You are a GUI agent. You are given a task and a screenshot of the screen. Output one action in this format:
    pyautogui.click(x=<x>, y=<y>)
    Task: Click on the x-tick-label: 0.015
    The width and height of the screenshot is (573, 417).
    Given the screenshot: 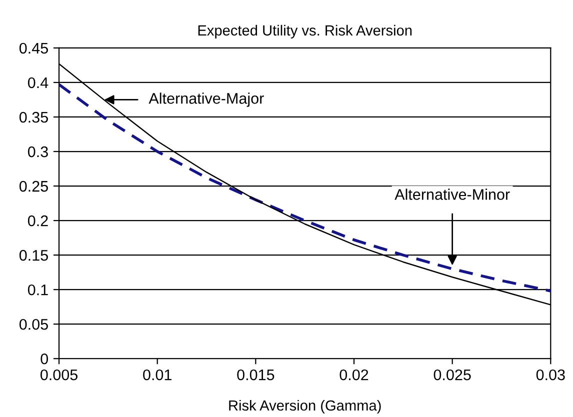 What is the action you would take?
    pyautogui.click(x=255, y=374)
    